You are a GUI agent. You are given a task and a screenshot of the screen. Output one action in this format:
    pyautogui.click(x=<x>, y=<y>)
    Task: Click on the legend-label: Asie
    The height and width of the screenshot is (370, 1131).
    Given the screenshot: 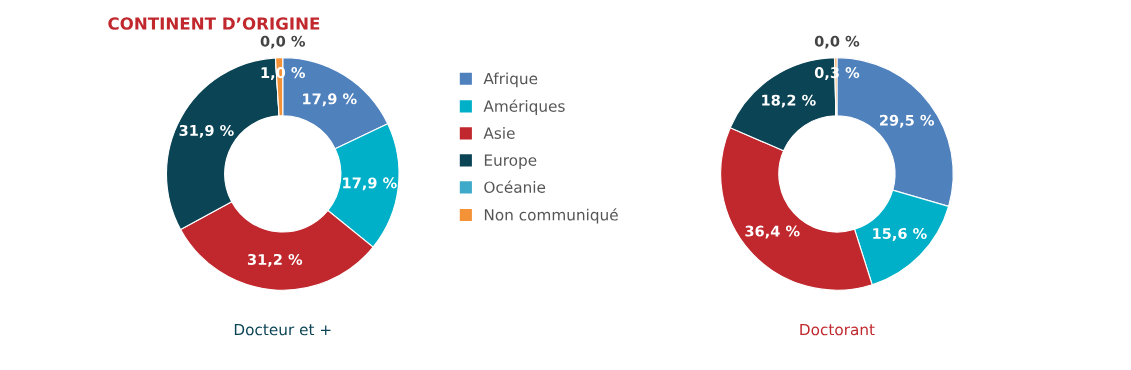 What is the action you would take?
    pyautogui.click(x=499, y=133)
    